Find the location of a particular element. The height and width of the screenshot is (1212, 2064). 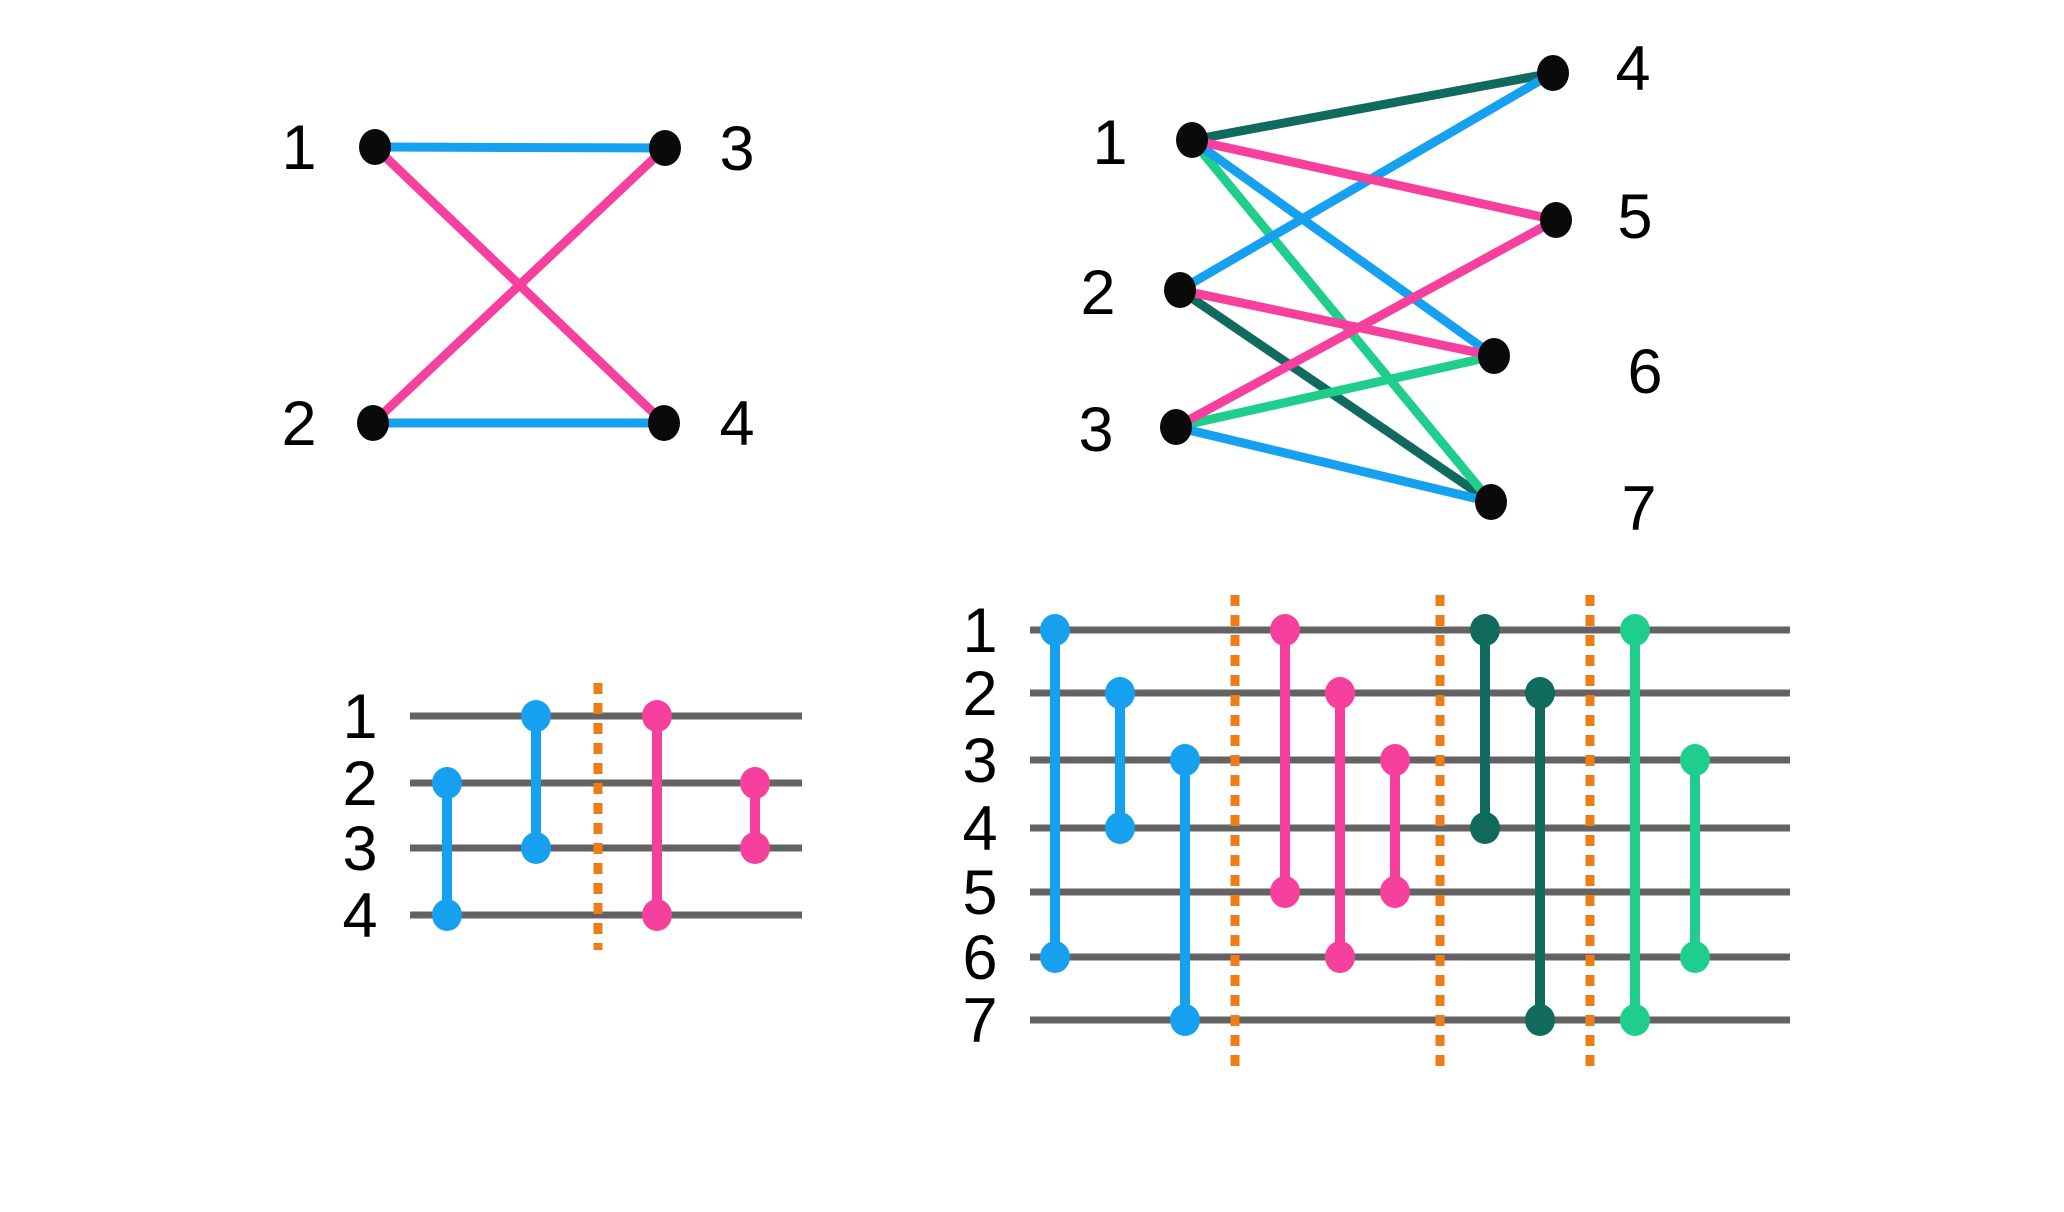

graph-node-label-6: 6 is located at coordinates (1644, 372).